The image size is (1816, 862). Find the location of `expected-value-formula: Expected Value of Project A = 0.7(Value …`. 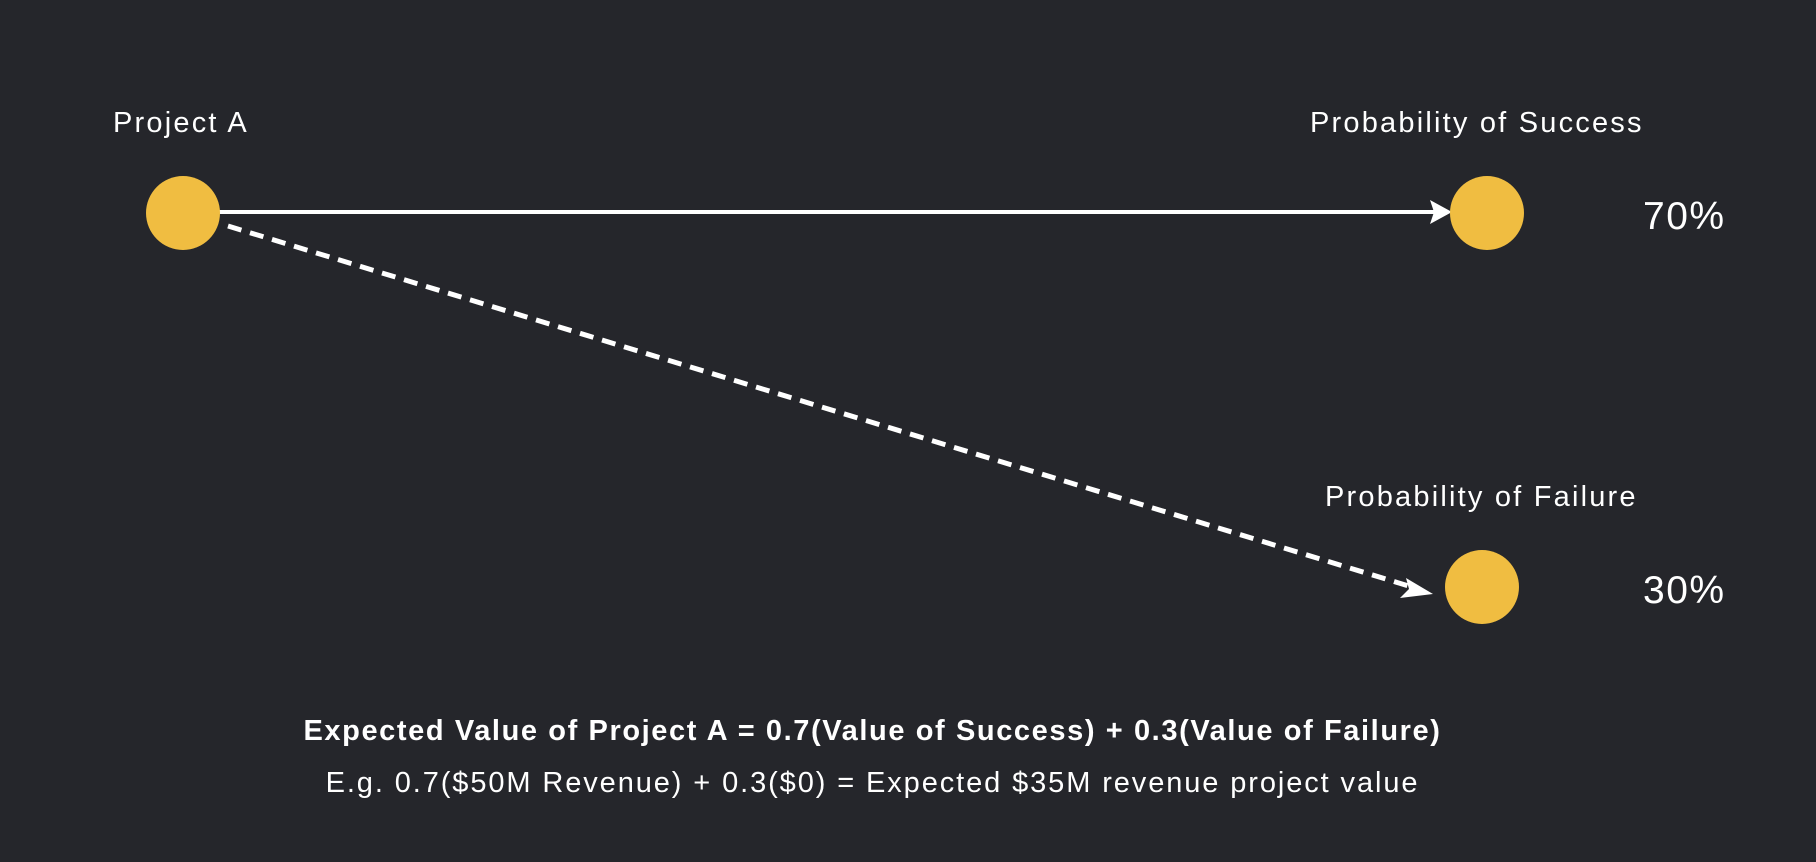

expected-value-formula: Expected Value of Project A = 0.7(Value … is located at coordinates (872, 731).